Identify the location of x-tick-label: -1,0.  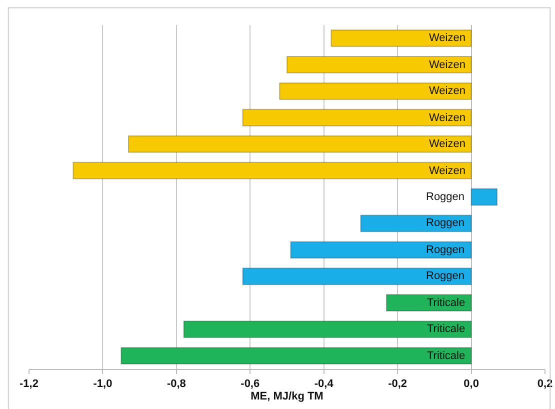
(102, 384).